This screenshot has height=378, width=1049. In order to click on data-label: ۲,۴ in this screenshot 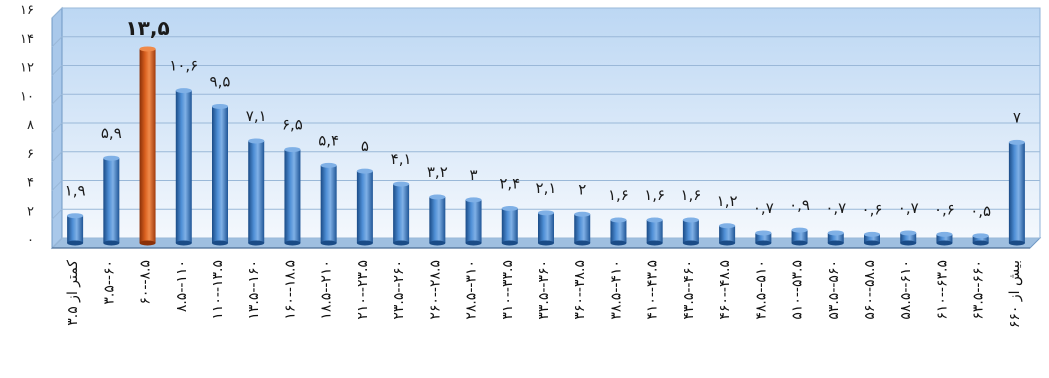, I will do `click(509, 184)`.